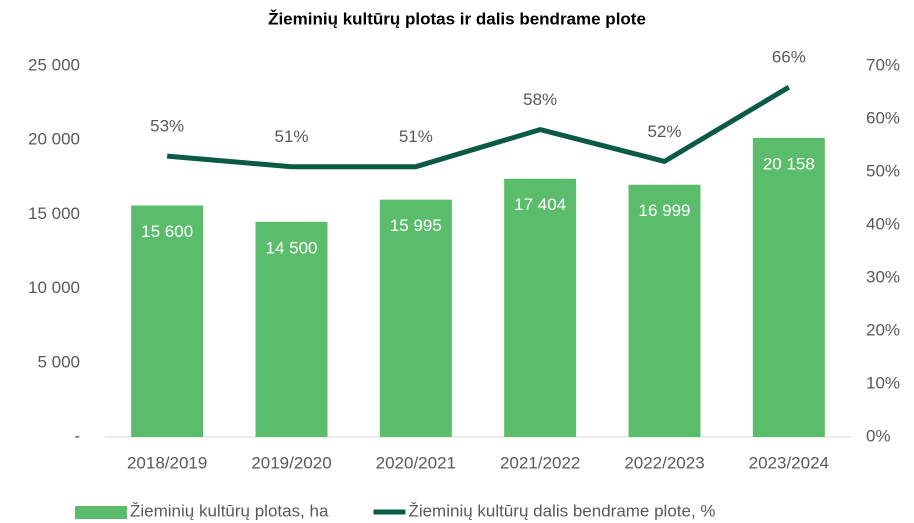 This screenshot has height=523, width=914. What do you see at coordinates (101, 512) in the screenshot?
I see `legend-swatch` at bounding box center [101, 512].